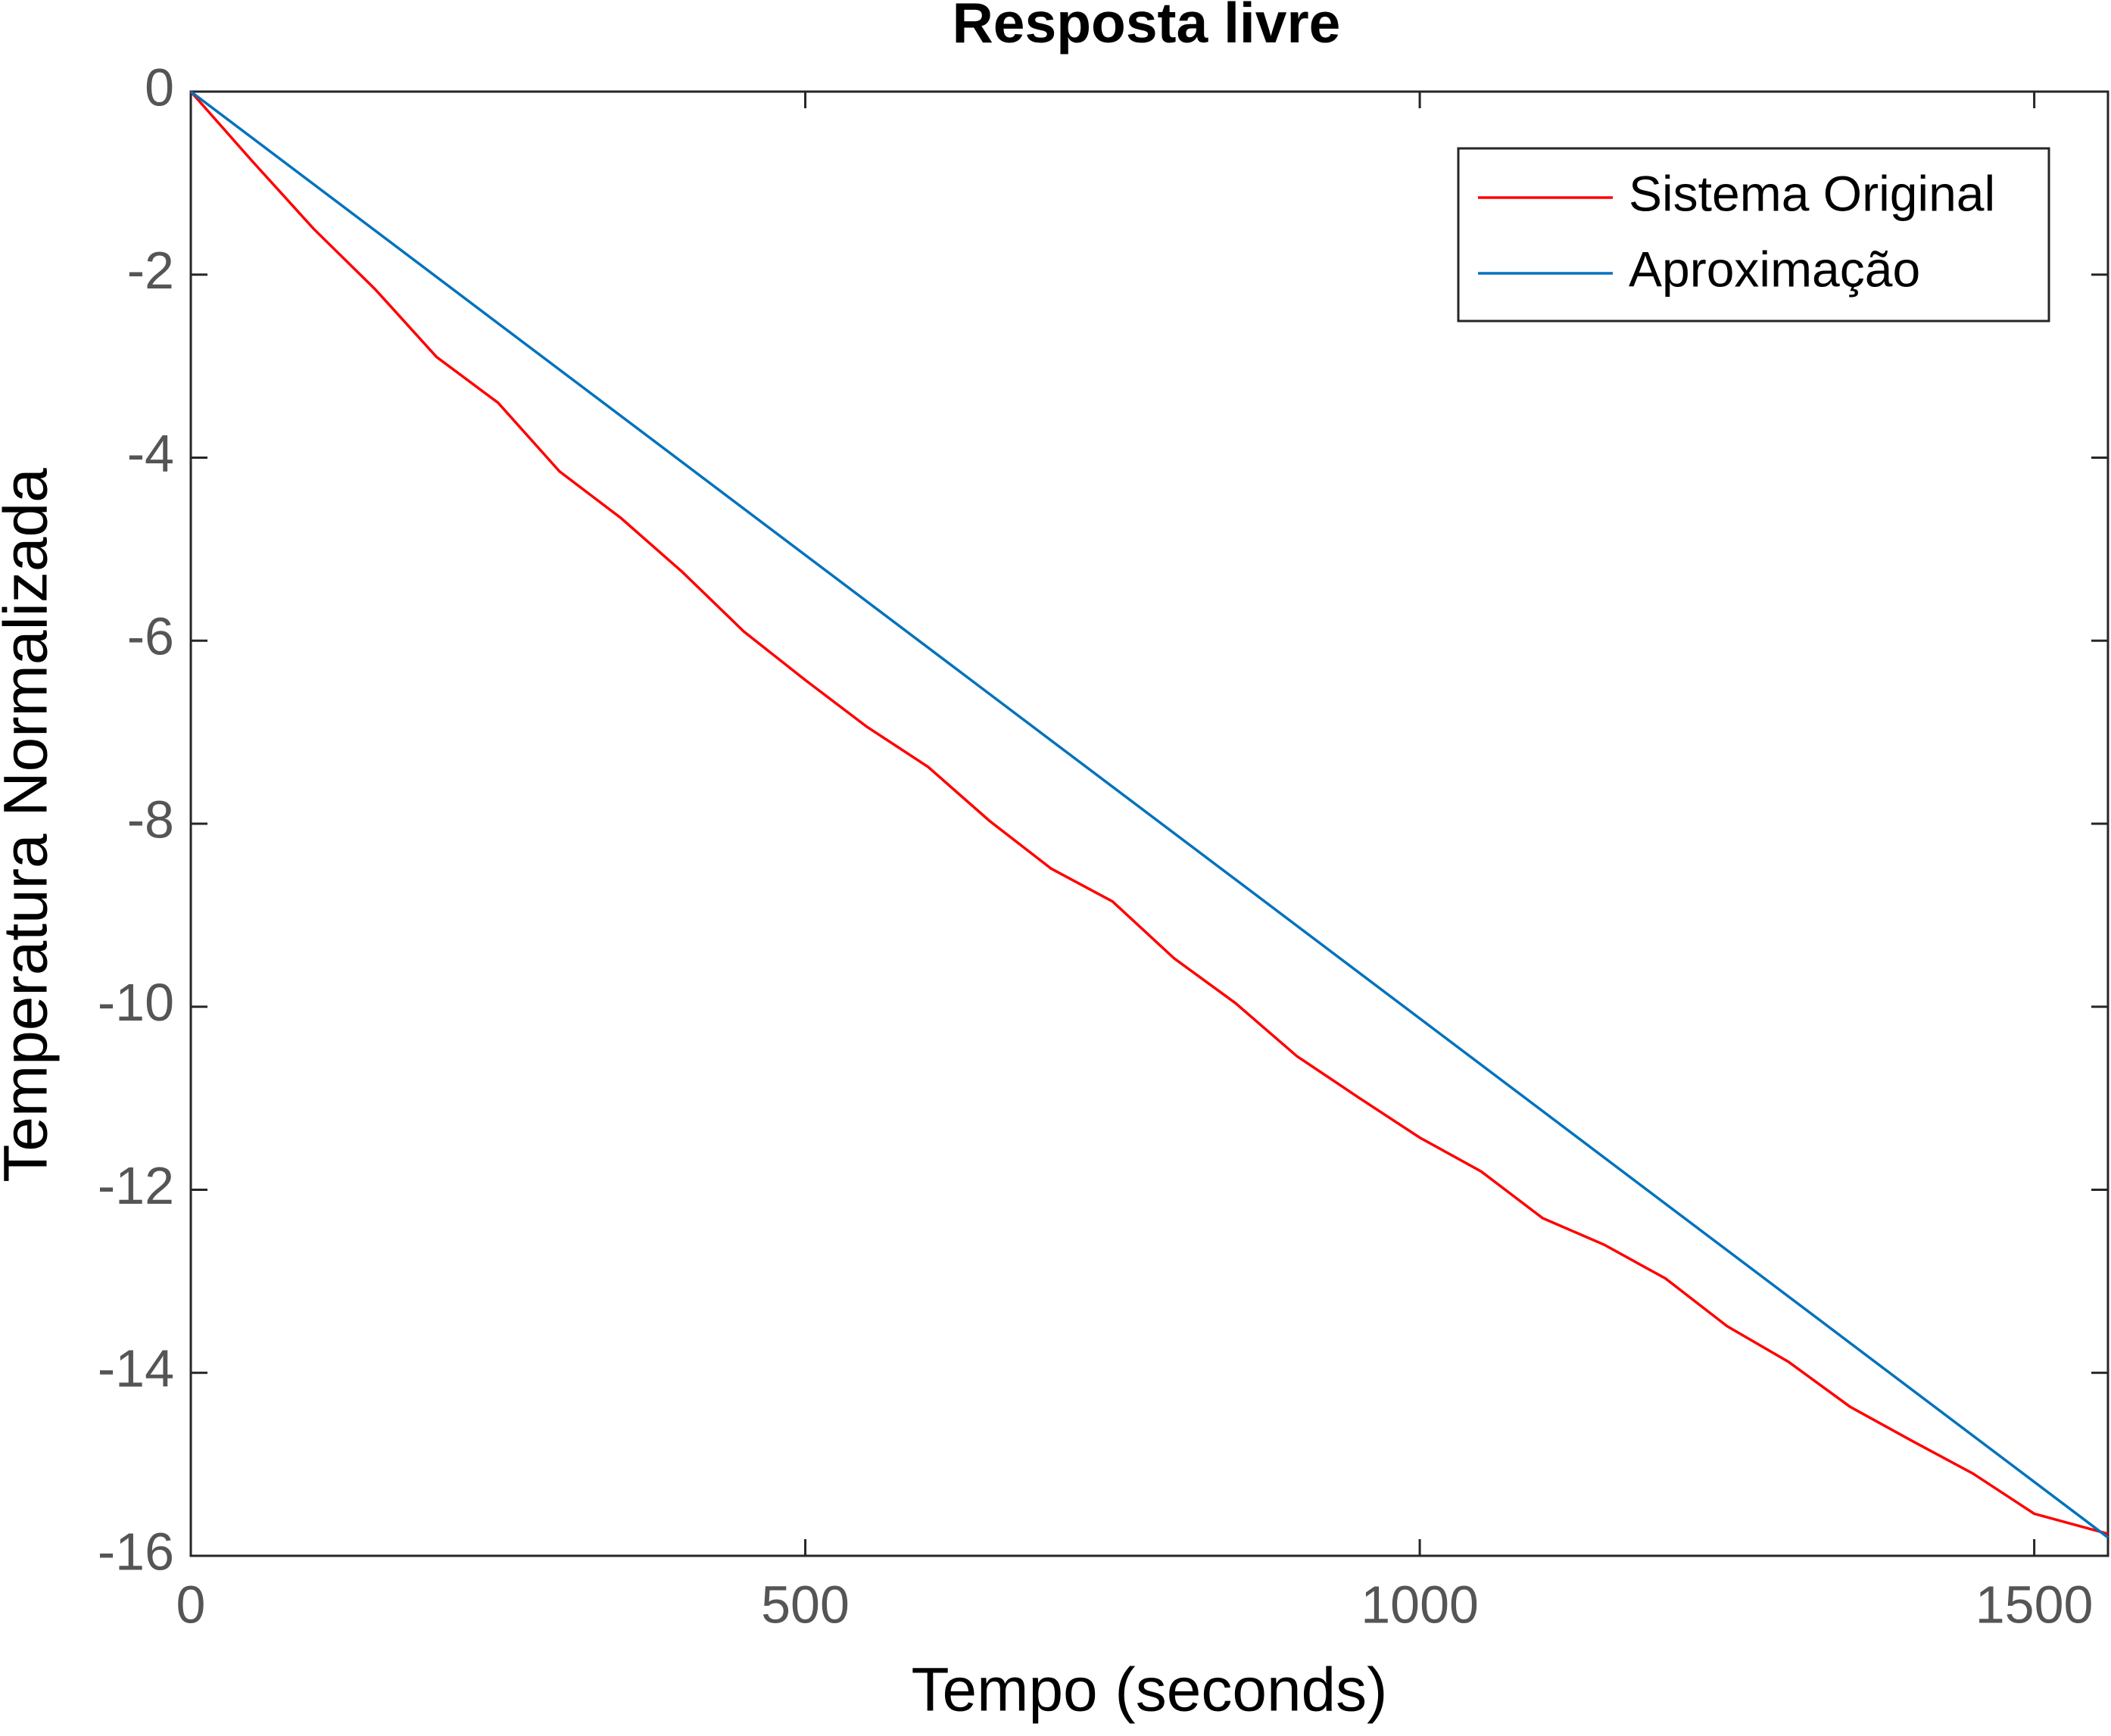 This screenshot has height=1736, width=2111. I want to click on y-tick-label: -12, so click(136, 1185).